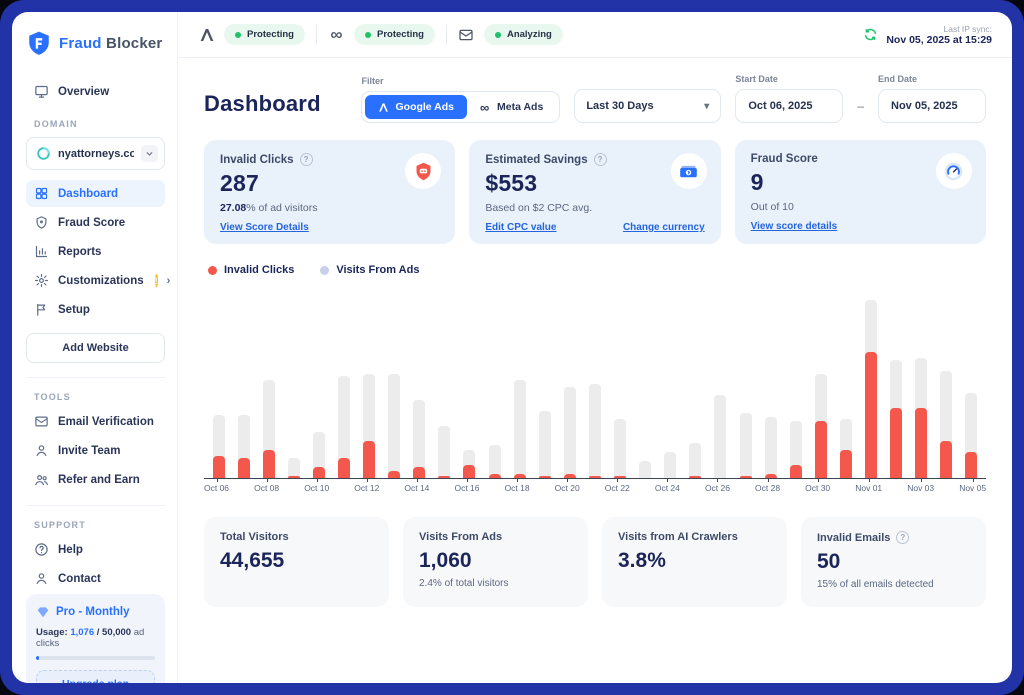 The width and height of the screenshot is (1024, 695). Describe the element at coordinates (41, 421) in the screenshot. I see `email-icon` at that location.